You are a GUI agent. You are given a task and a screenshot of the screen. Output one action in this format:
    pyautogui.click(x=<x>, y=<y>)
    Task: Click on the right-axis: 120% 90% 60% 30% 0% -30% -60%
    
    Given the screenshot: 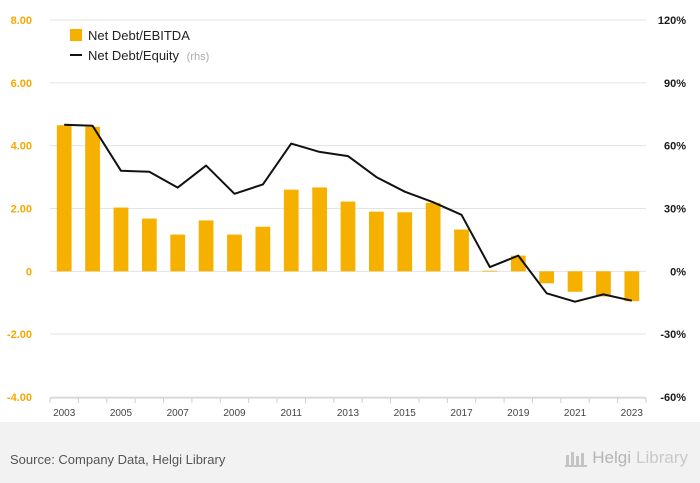 What is the action you would take?
    pyautogui.click(x=672, y=209)
    